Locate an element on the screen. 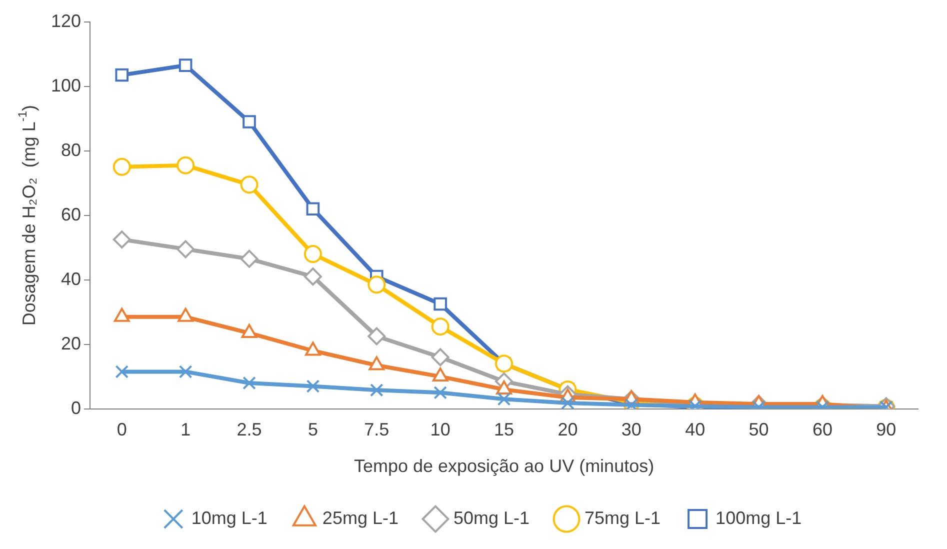 This screenshot has height=549, width=947. x-axis-title: Tempo de exposição ao UV (minutos) is located at coordinates (504, 466).